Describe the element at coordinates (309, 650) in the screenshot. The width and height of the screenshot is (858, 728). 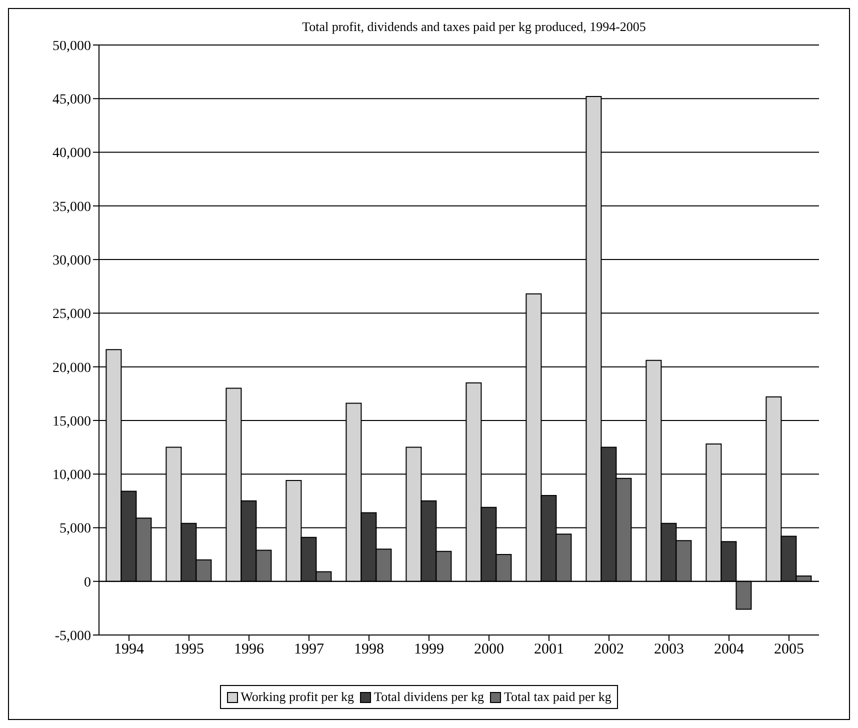
I see `x-tick-label: 1997` at that location.